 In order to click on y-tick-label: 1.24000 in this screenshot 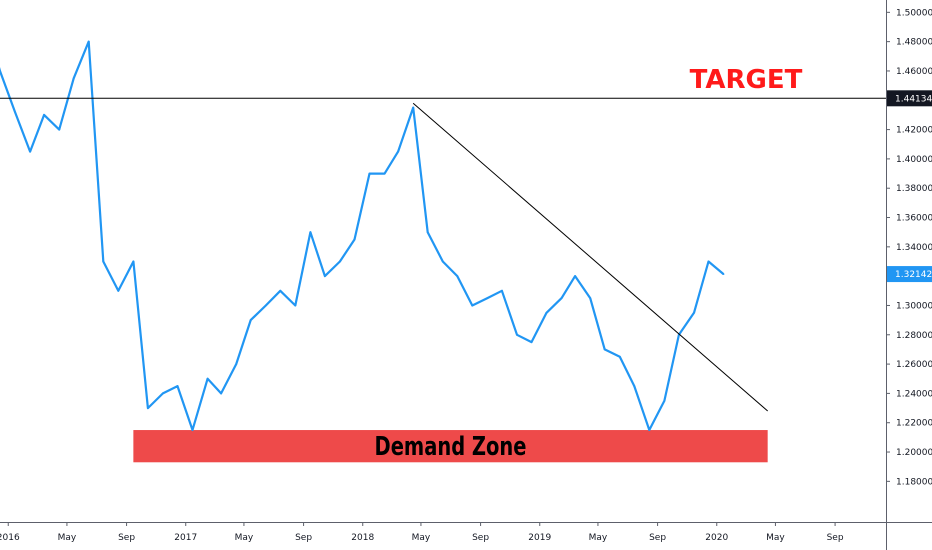, I will do `click(914, 394)`.